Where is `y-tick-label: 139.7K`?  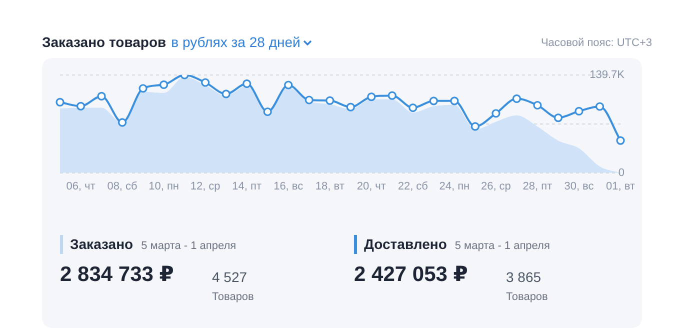
y-tick-label: 139.7K is located at coordinates (608, 75).